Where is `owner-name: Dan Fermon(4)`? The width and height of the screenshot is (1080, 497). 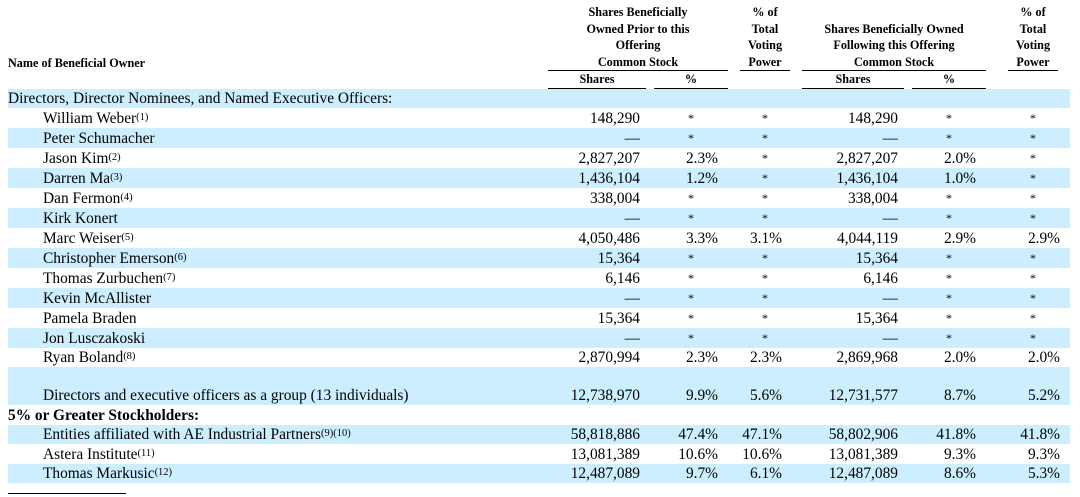 owner-name: Dan Fermon(4) is located at coordinates (88, 198).